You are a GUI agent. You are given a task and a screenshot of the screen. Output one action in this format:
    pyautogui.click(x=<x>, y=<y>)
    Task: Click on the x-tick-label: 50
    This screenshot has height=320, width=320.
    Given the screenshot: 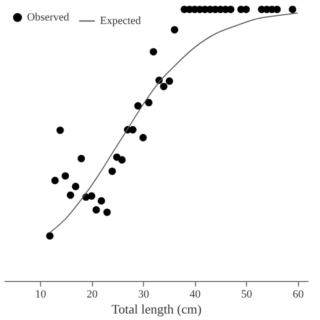 What is the action you would take?
    pyautogui.click(x=247, y=294)
    